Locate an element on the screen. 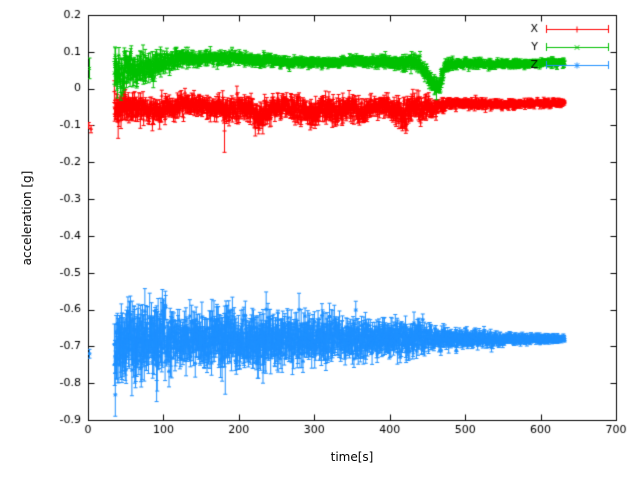 The height and width of the screenshot is (480, 640). y-axis-label: acceleration [g] is located at coordinates (27, 218).